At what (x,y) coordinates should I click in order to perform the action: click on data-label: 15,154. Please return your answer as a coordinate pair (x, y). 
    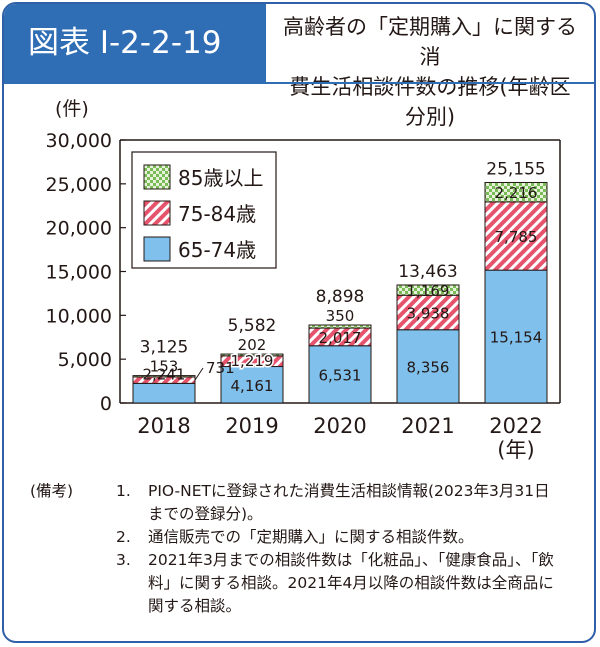
    Looking at the image, I should click on (516, 338).